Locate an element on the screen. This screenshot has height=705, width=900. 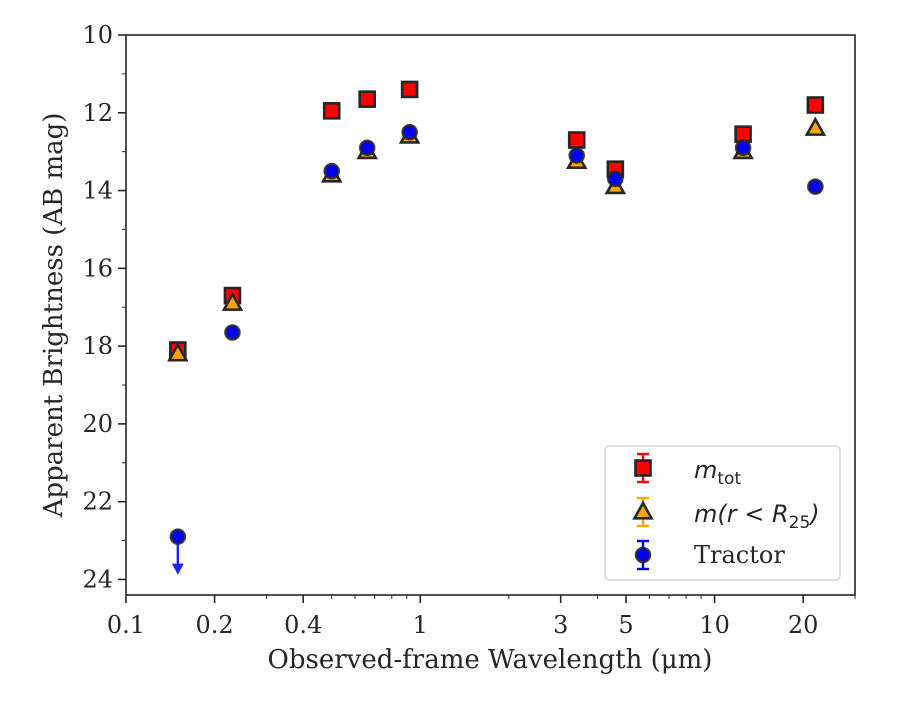
legend-marker-mtot is located at coordinates (643, 468).